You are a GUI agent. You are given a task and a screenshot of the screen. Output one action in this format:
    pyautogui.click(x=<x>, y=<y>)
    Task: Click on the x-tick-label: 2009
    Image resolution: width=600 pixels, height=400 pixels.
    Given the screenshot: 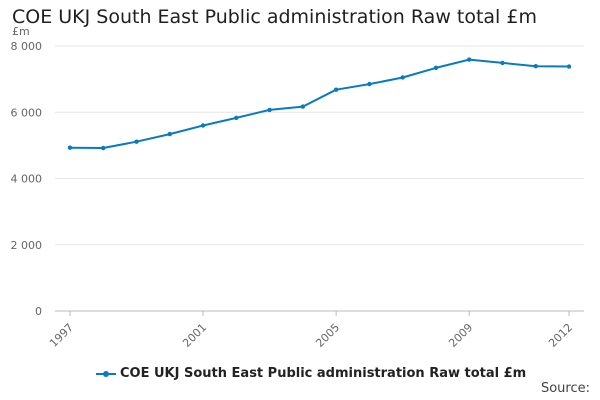 What is the action you would take?
    pyautogui.click(x=460, y=335)
    